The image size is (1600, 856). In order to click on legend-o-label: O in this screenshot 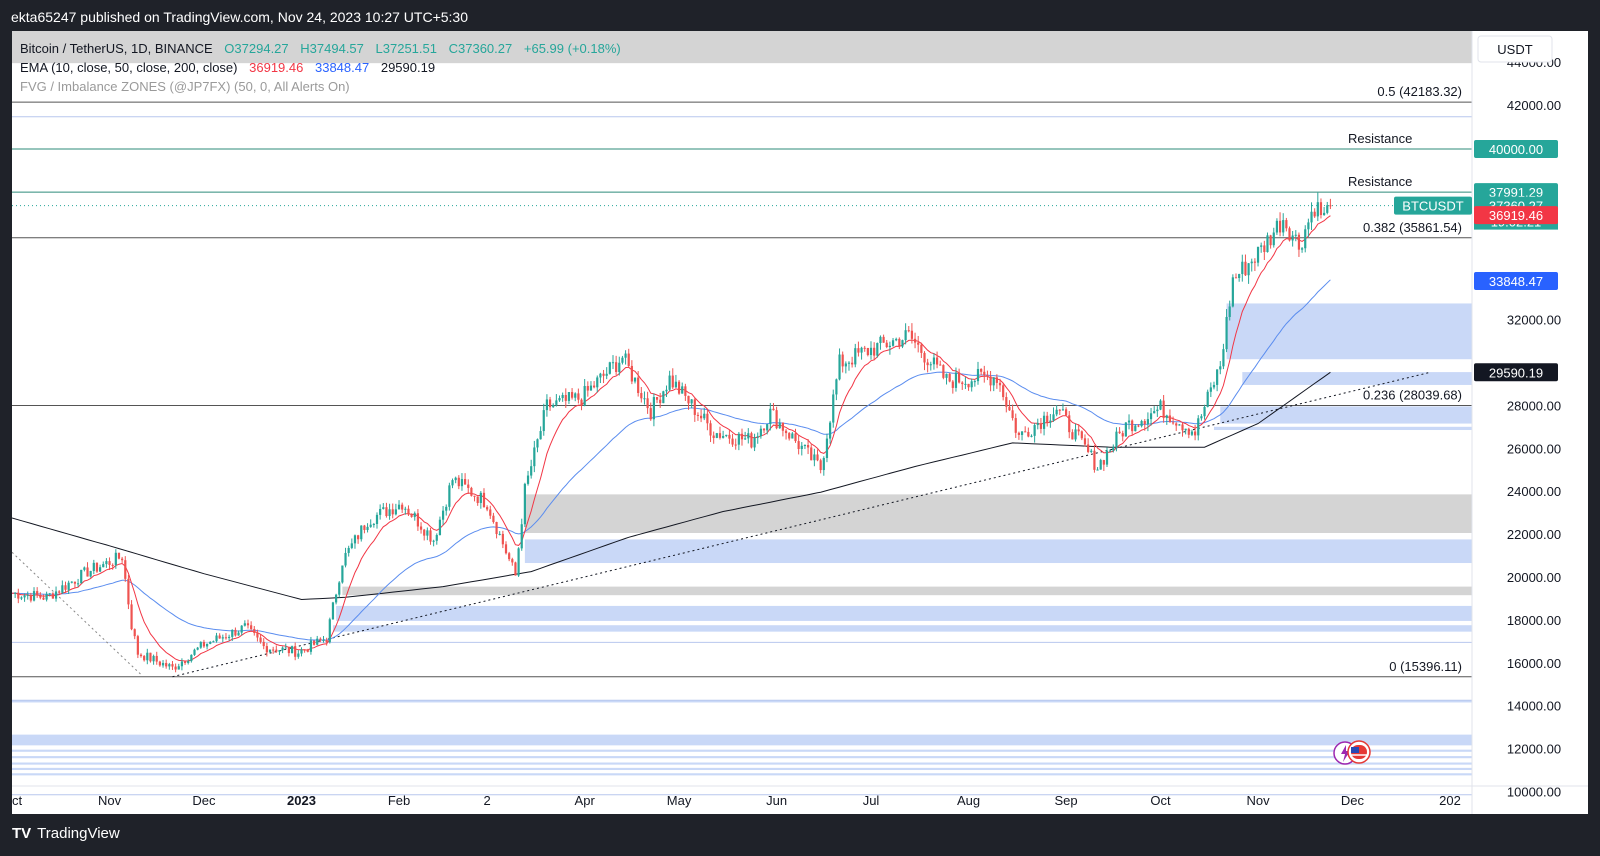, I will do `click(229, 48)`.